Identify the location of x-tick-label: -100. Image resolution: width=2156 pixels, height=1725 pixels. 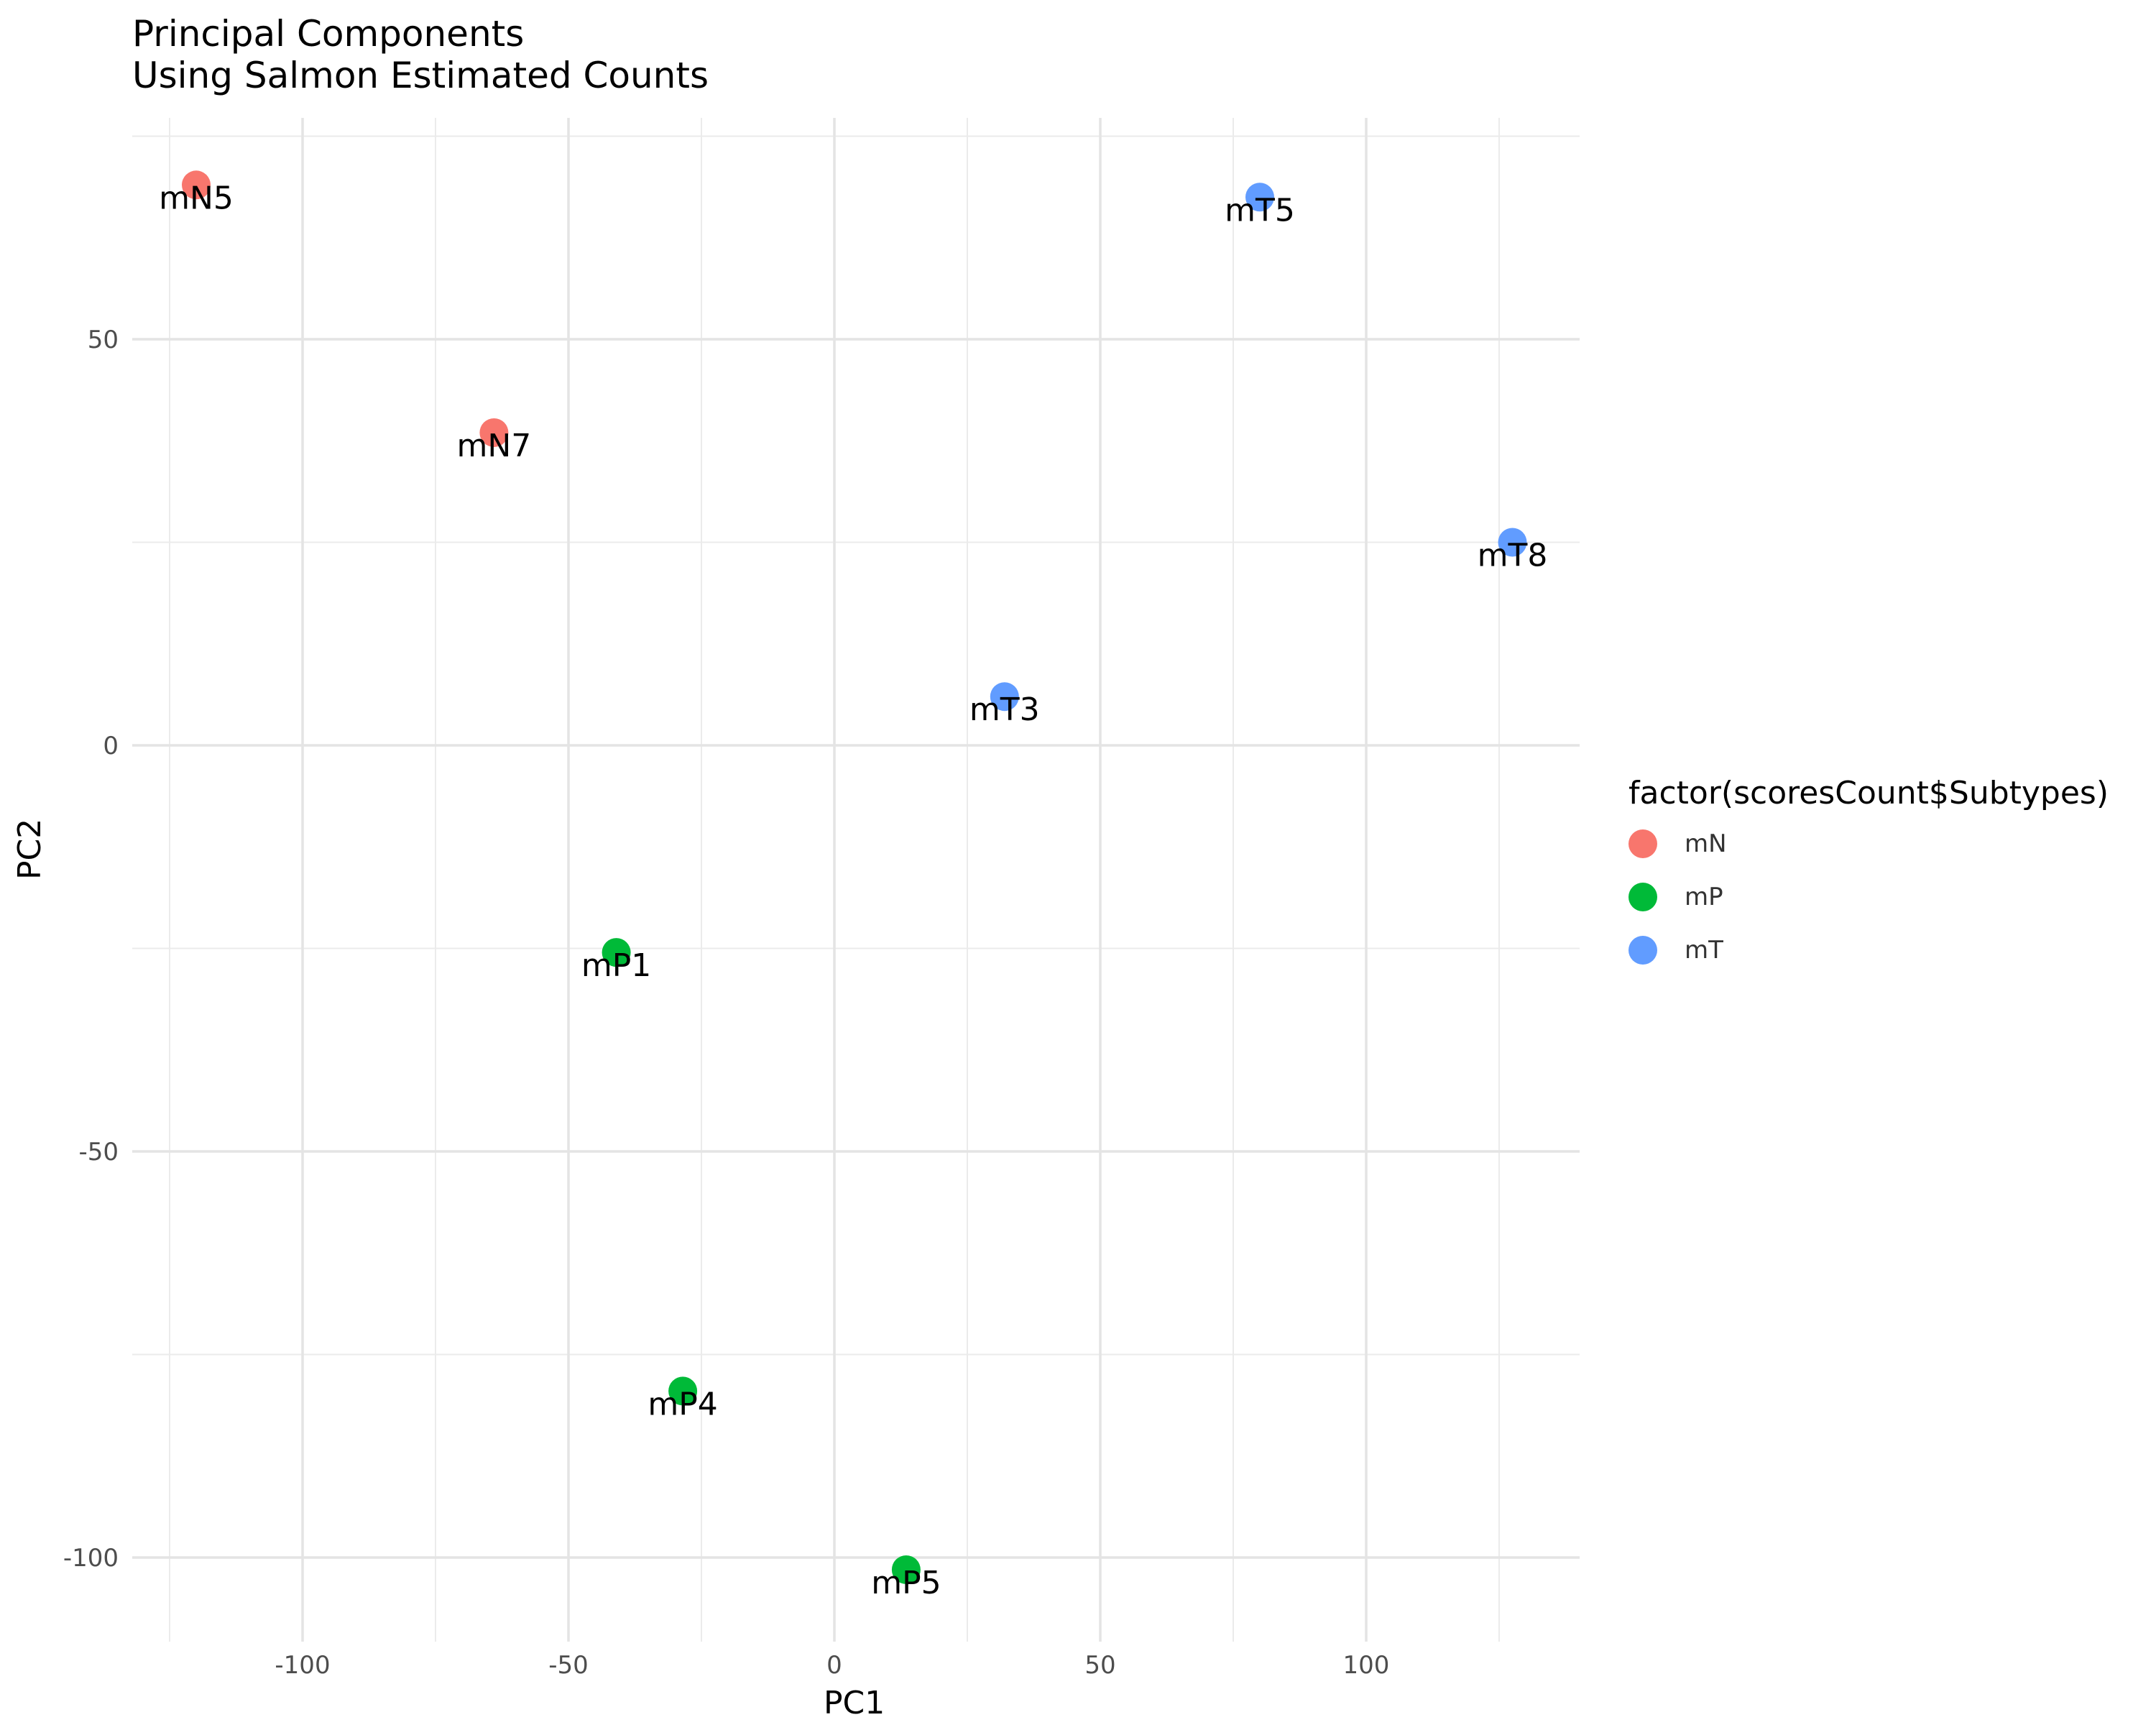
(302, 1665).